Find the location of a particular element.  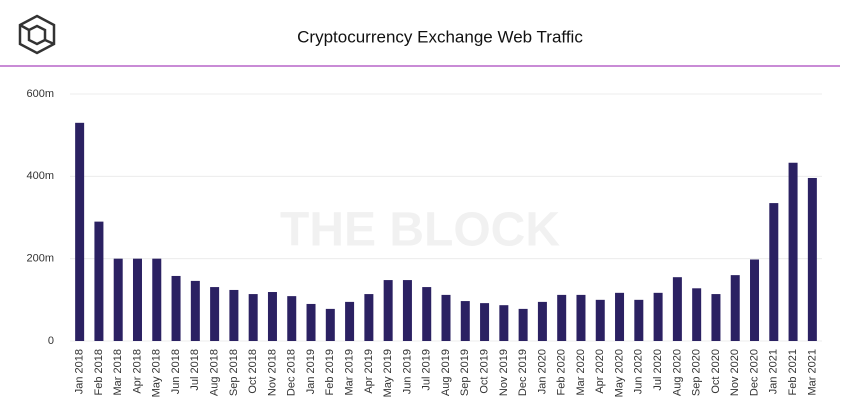

x-tick-label: Mar 2019 is located at coordinates (349, 372).